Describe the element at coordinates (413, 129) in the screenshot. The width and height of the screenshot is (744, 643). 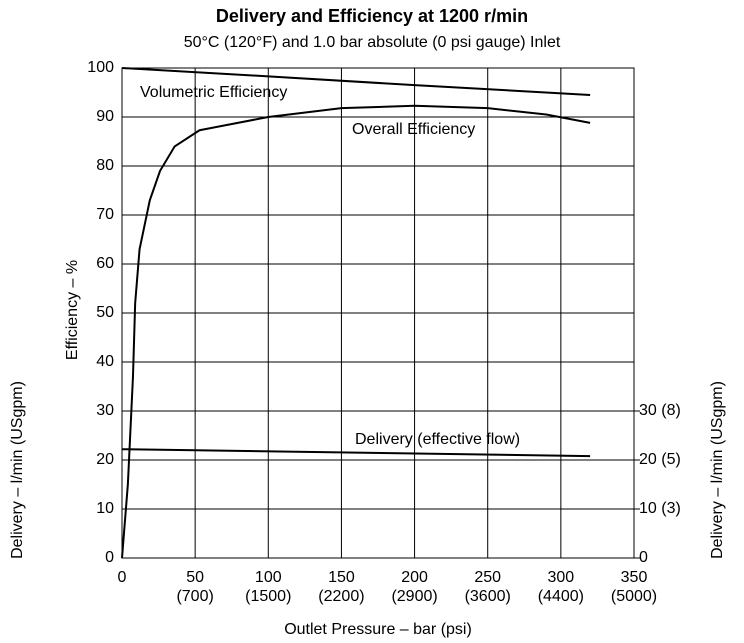
I see `series-label: Overall Efficiency` at that location.